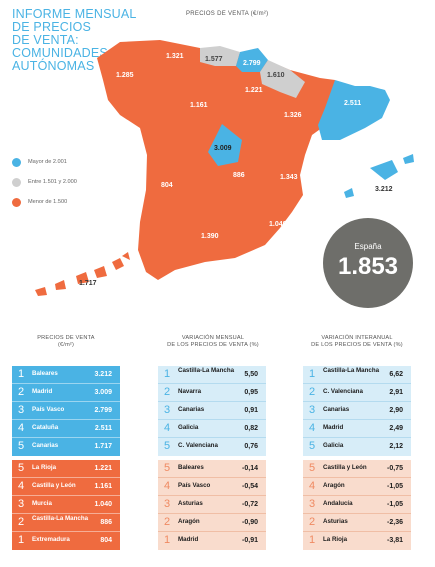  What do you see at coordinates (103, 468) in the screenshot?
I see `region-value: 1.221` at bounding box center [103, 468].